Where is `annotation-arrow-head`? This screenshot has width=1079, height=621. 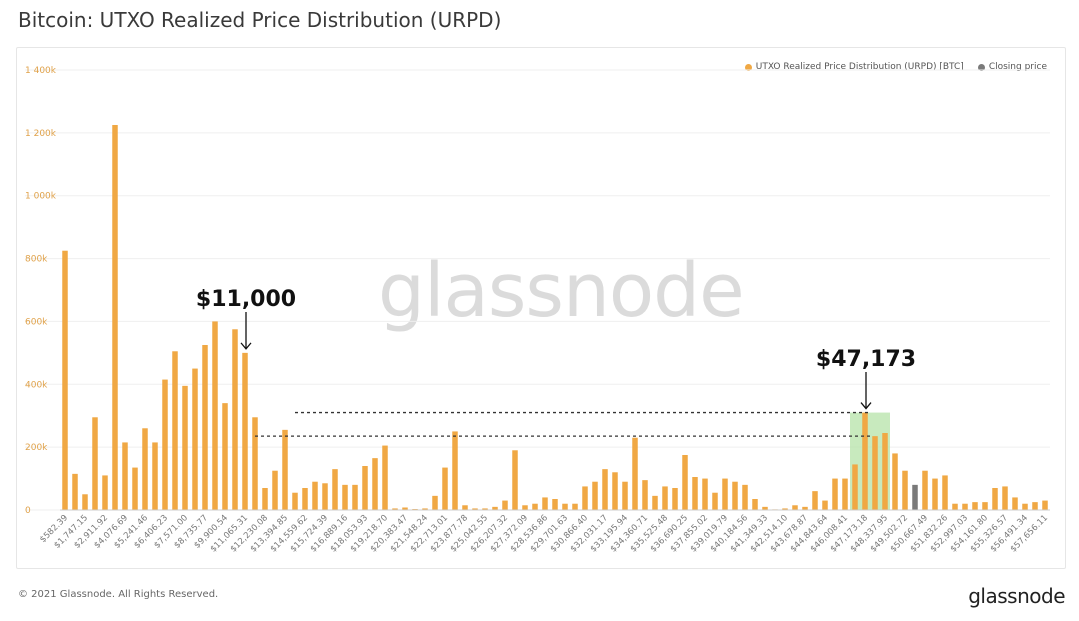 annotation-arrow-head is located at coordinates (246, 346).